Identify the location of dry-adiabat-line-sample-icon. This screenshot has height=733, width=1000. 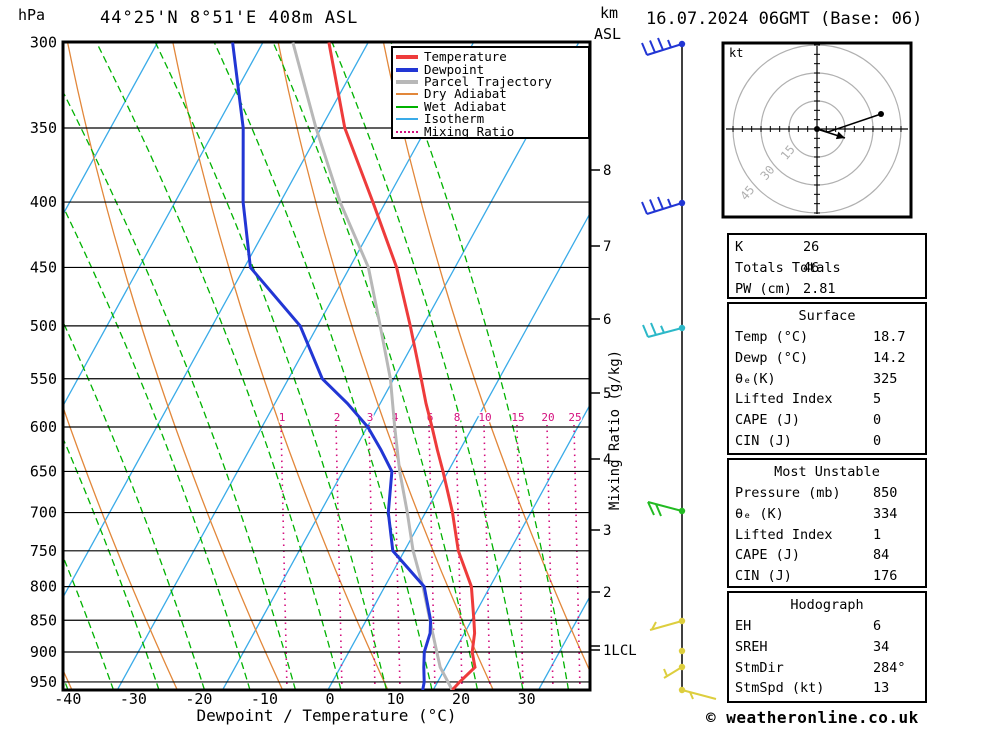
(407, 94).